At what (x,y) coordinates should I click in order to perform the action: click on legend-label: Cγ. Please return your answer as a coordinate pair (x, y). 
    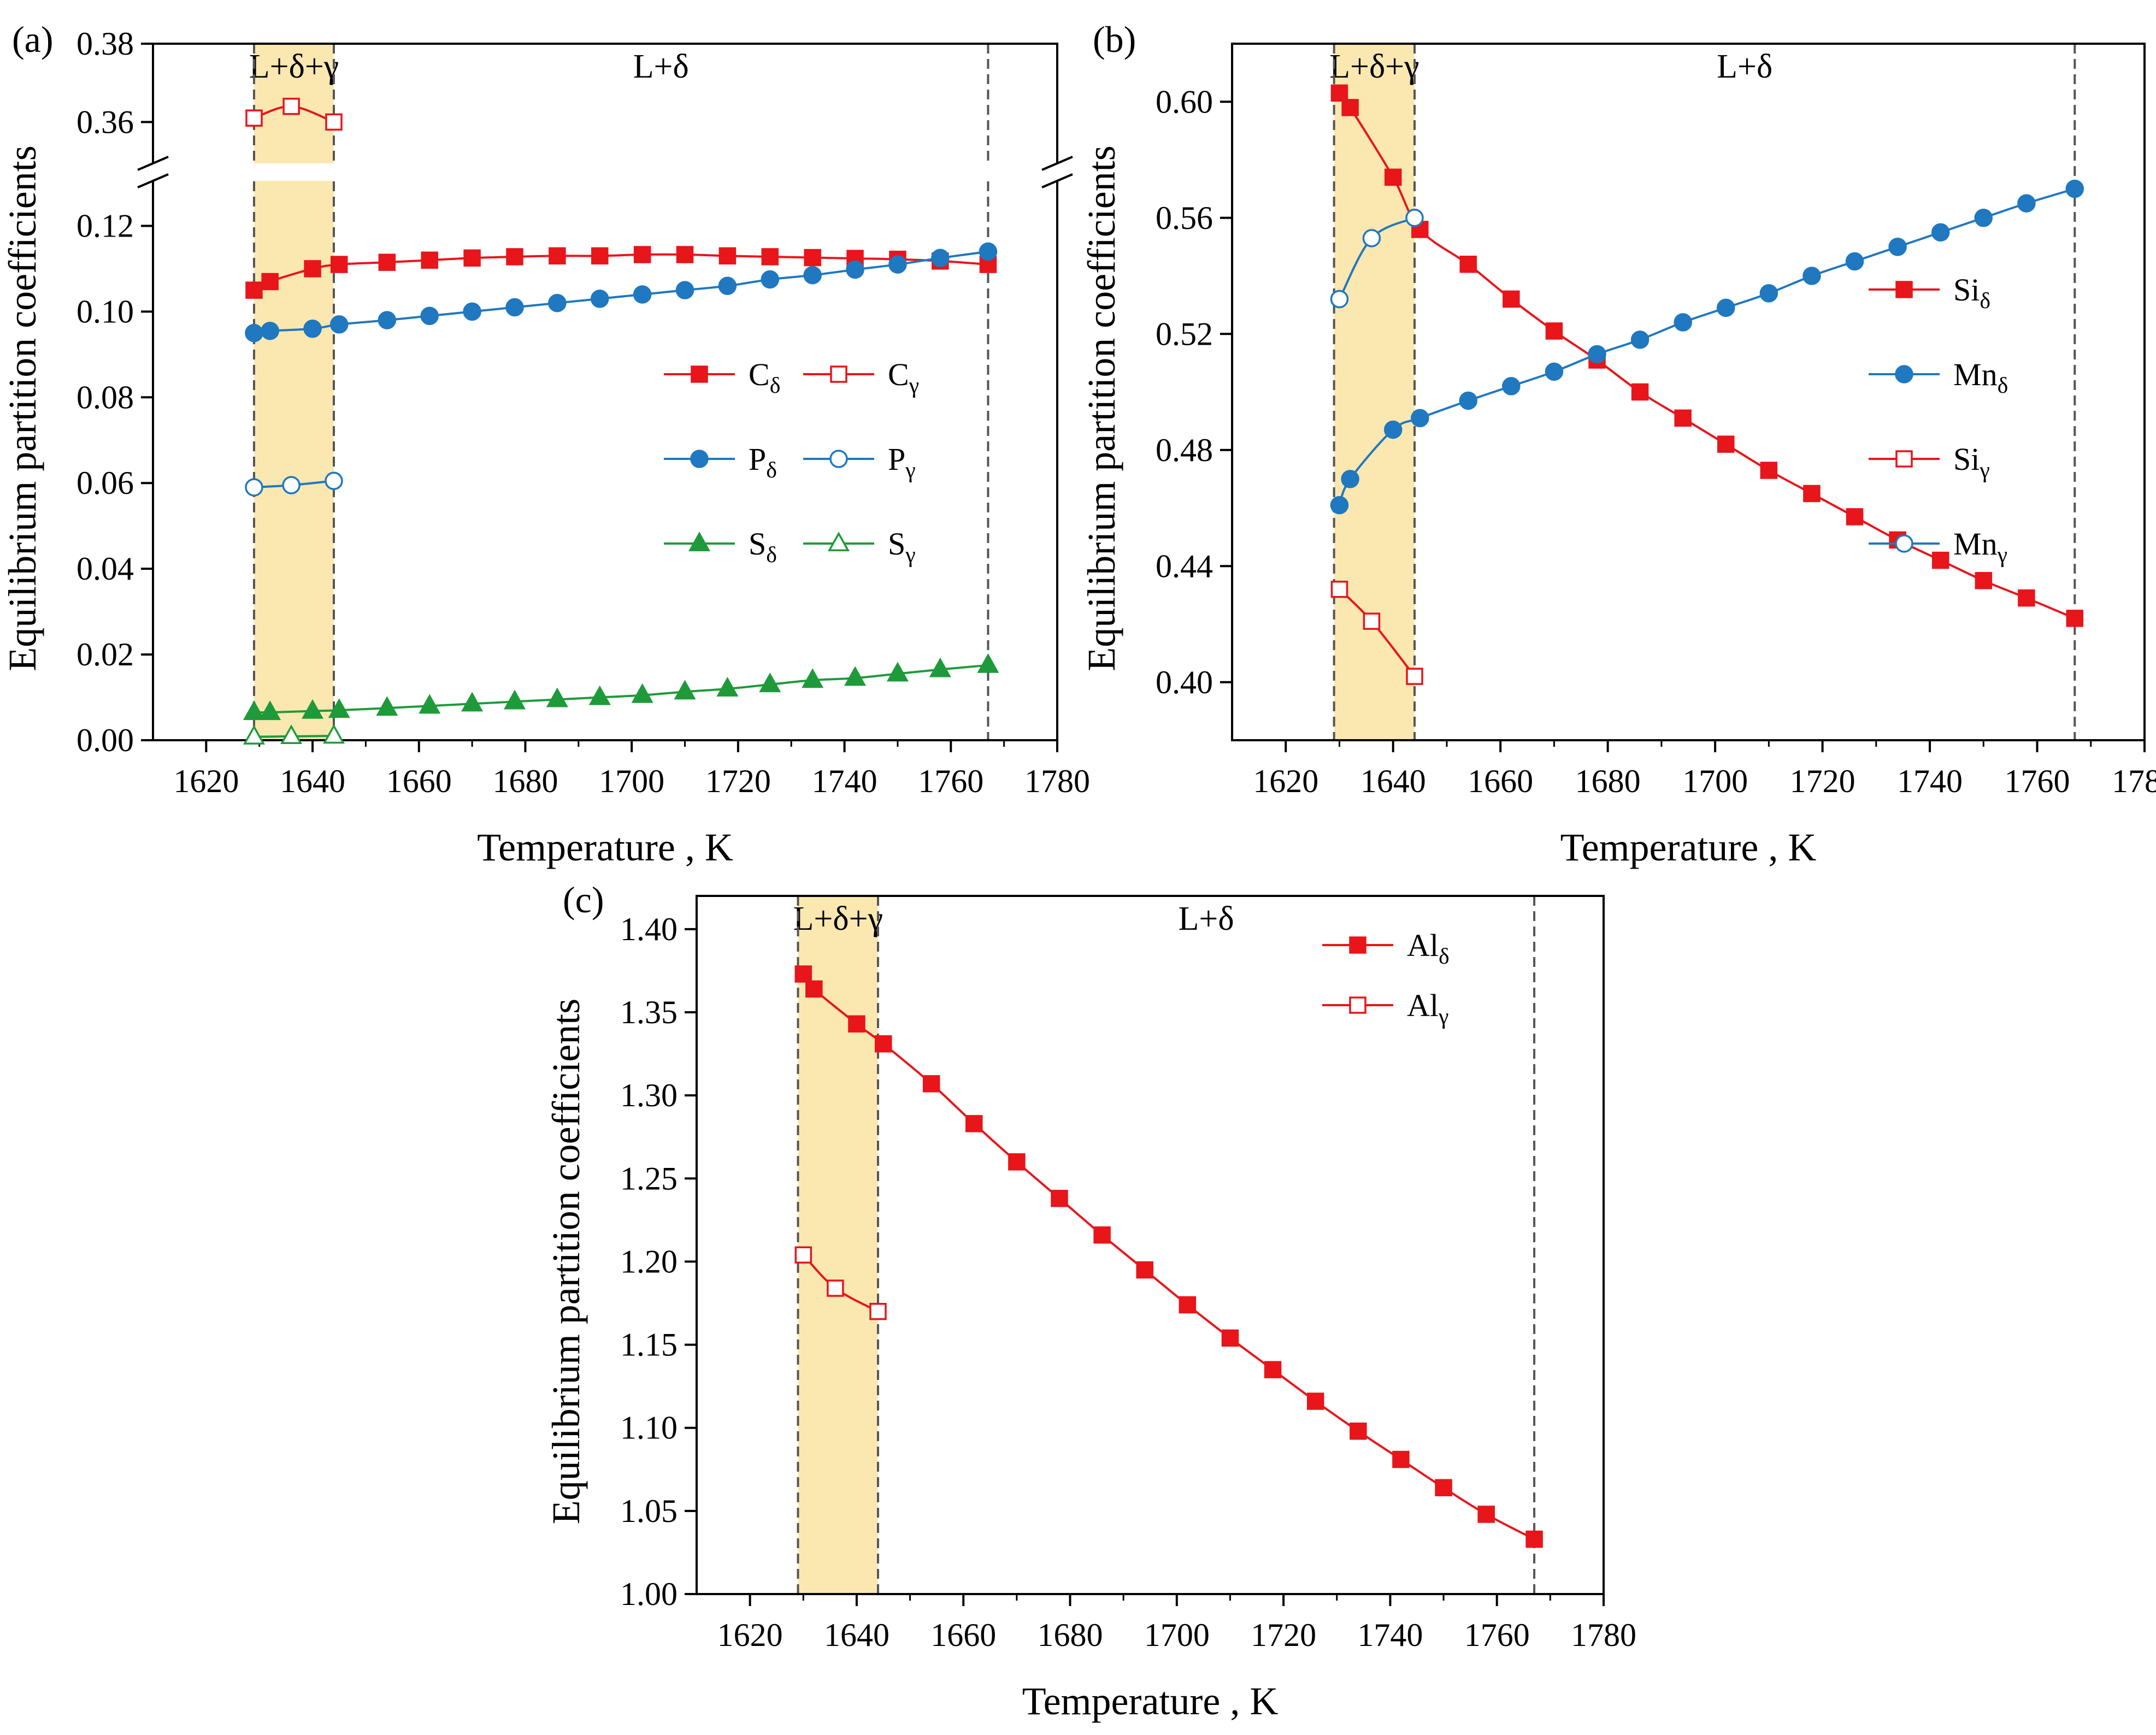
    Looking at the image, I should click on (903, 377).